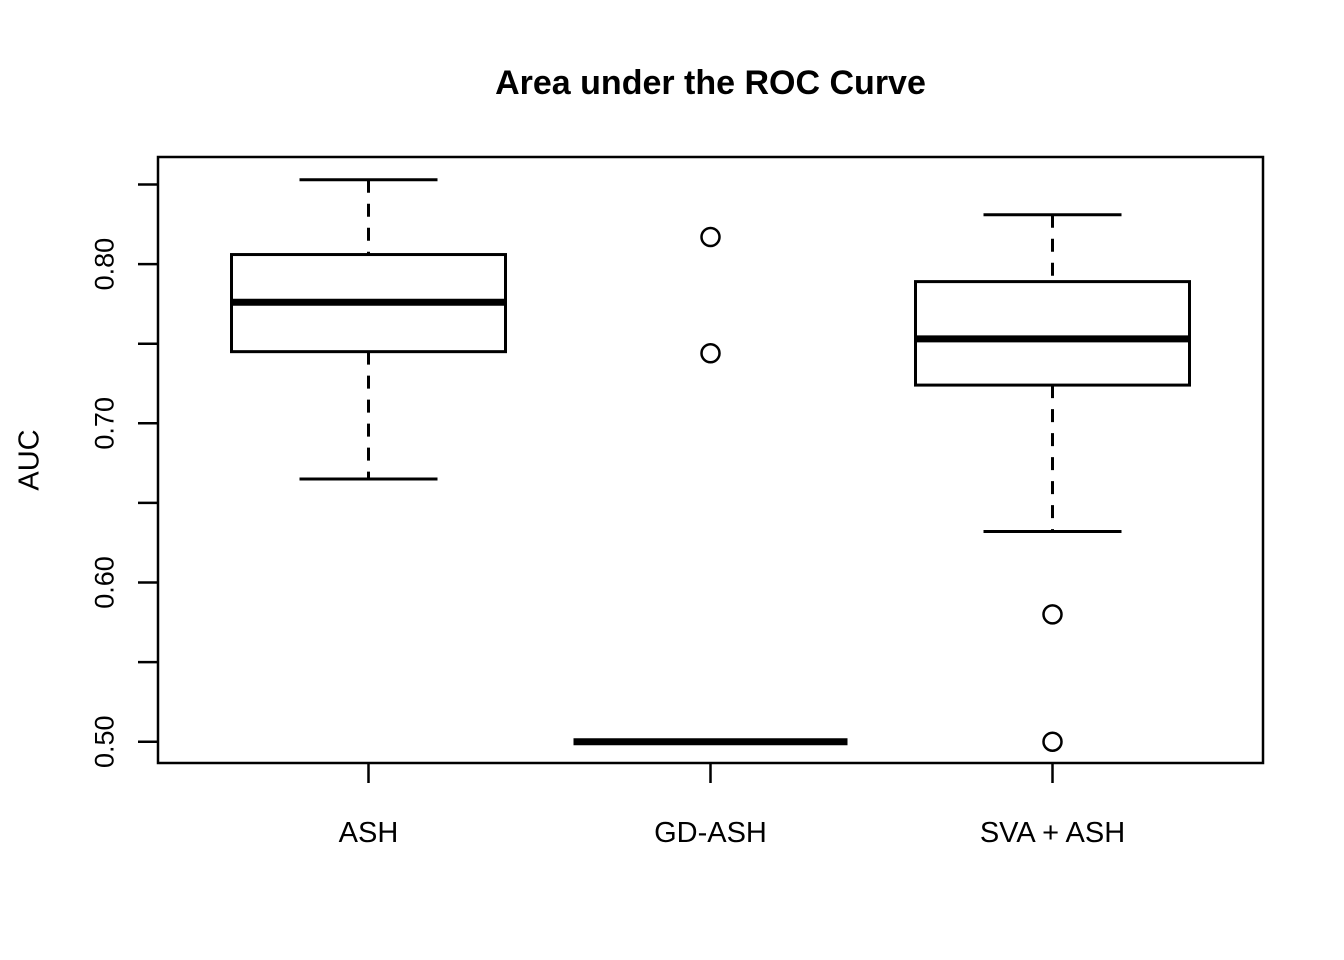  Describe the element at coordinates (104, 582) in the screenshot. I see `y-axis-tick-label: 0.60` at that location.